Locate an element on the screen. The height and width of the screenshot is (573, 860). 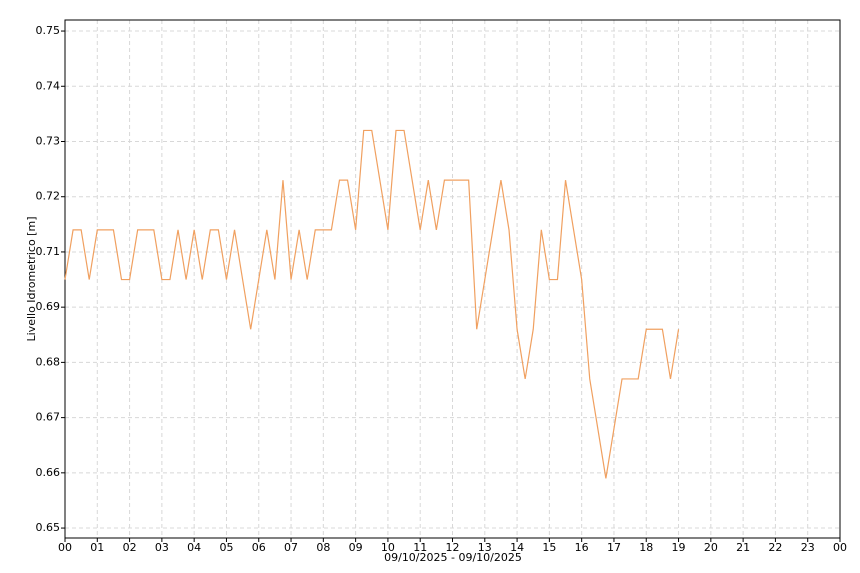
y-axis-title: Livello Idrometrico [m] is located at coordinates (31, 279).